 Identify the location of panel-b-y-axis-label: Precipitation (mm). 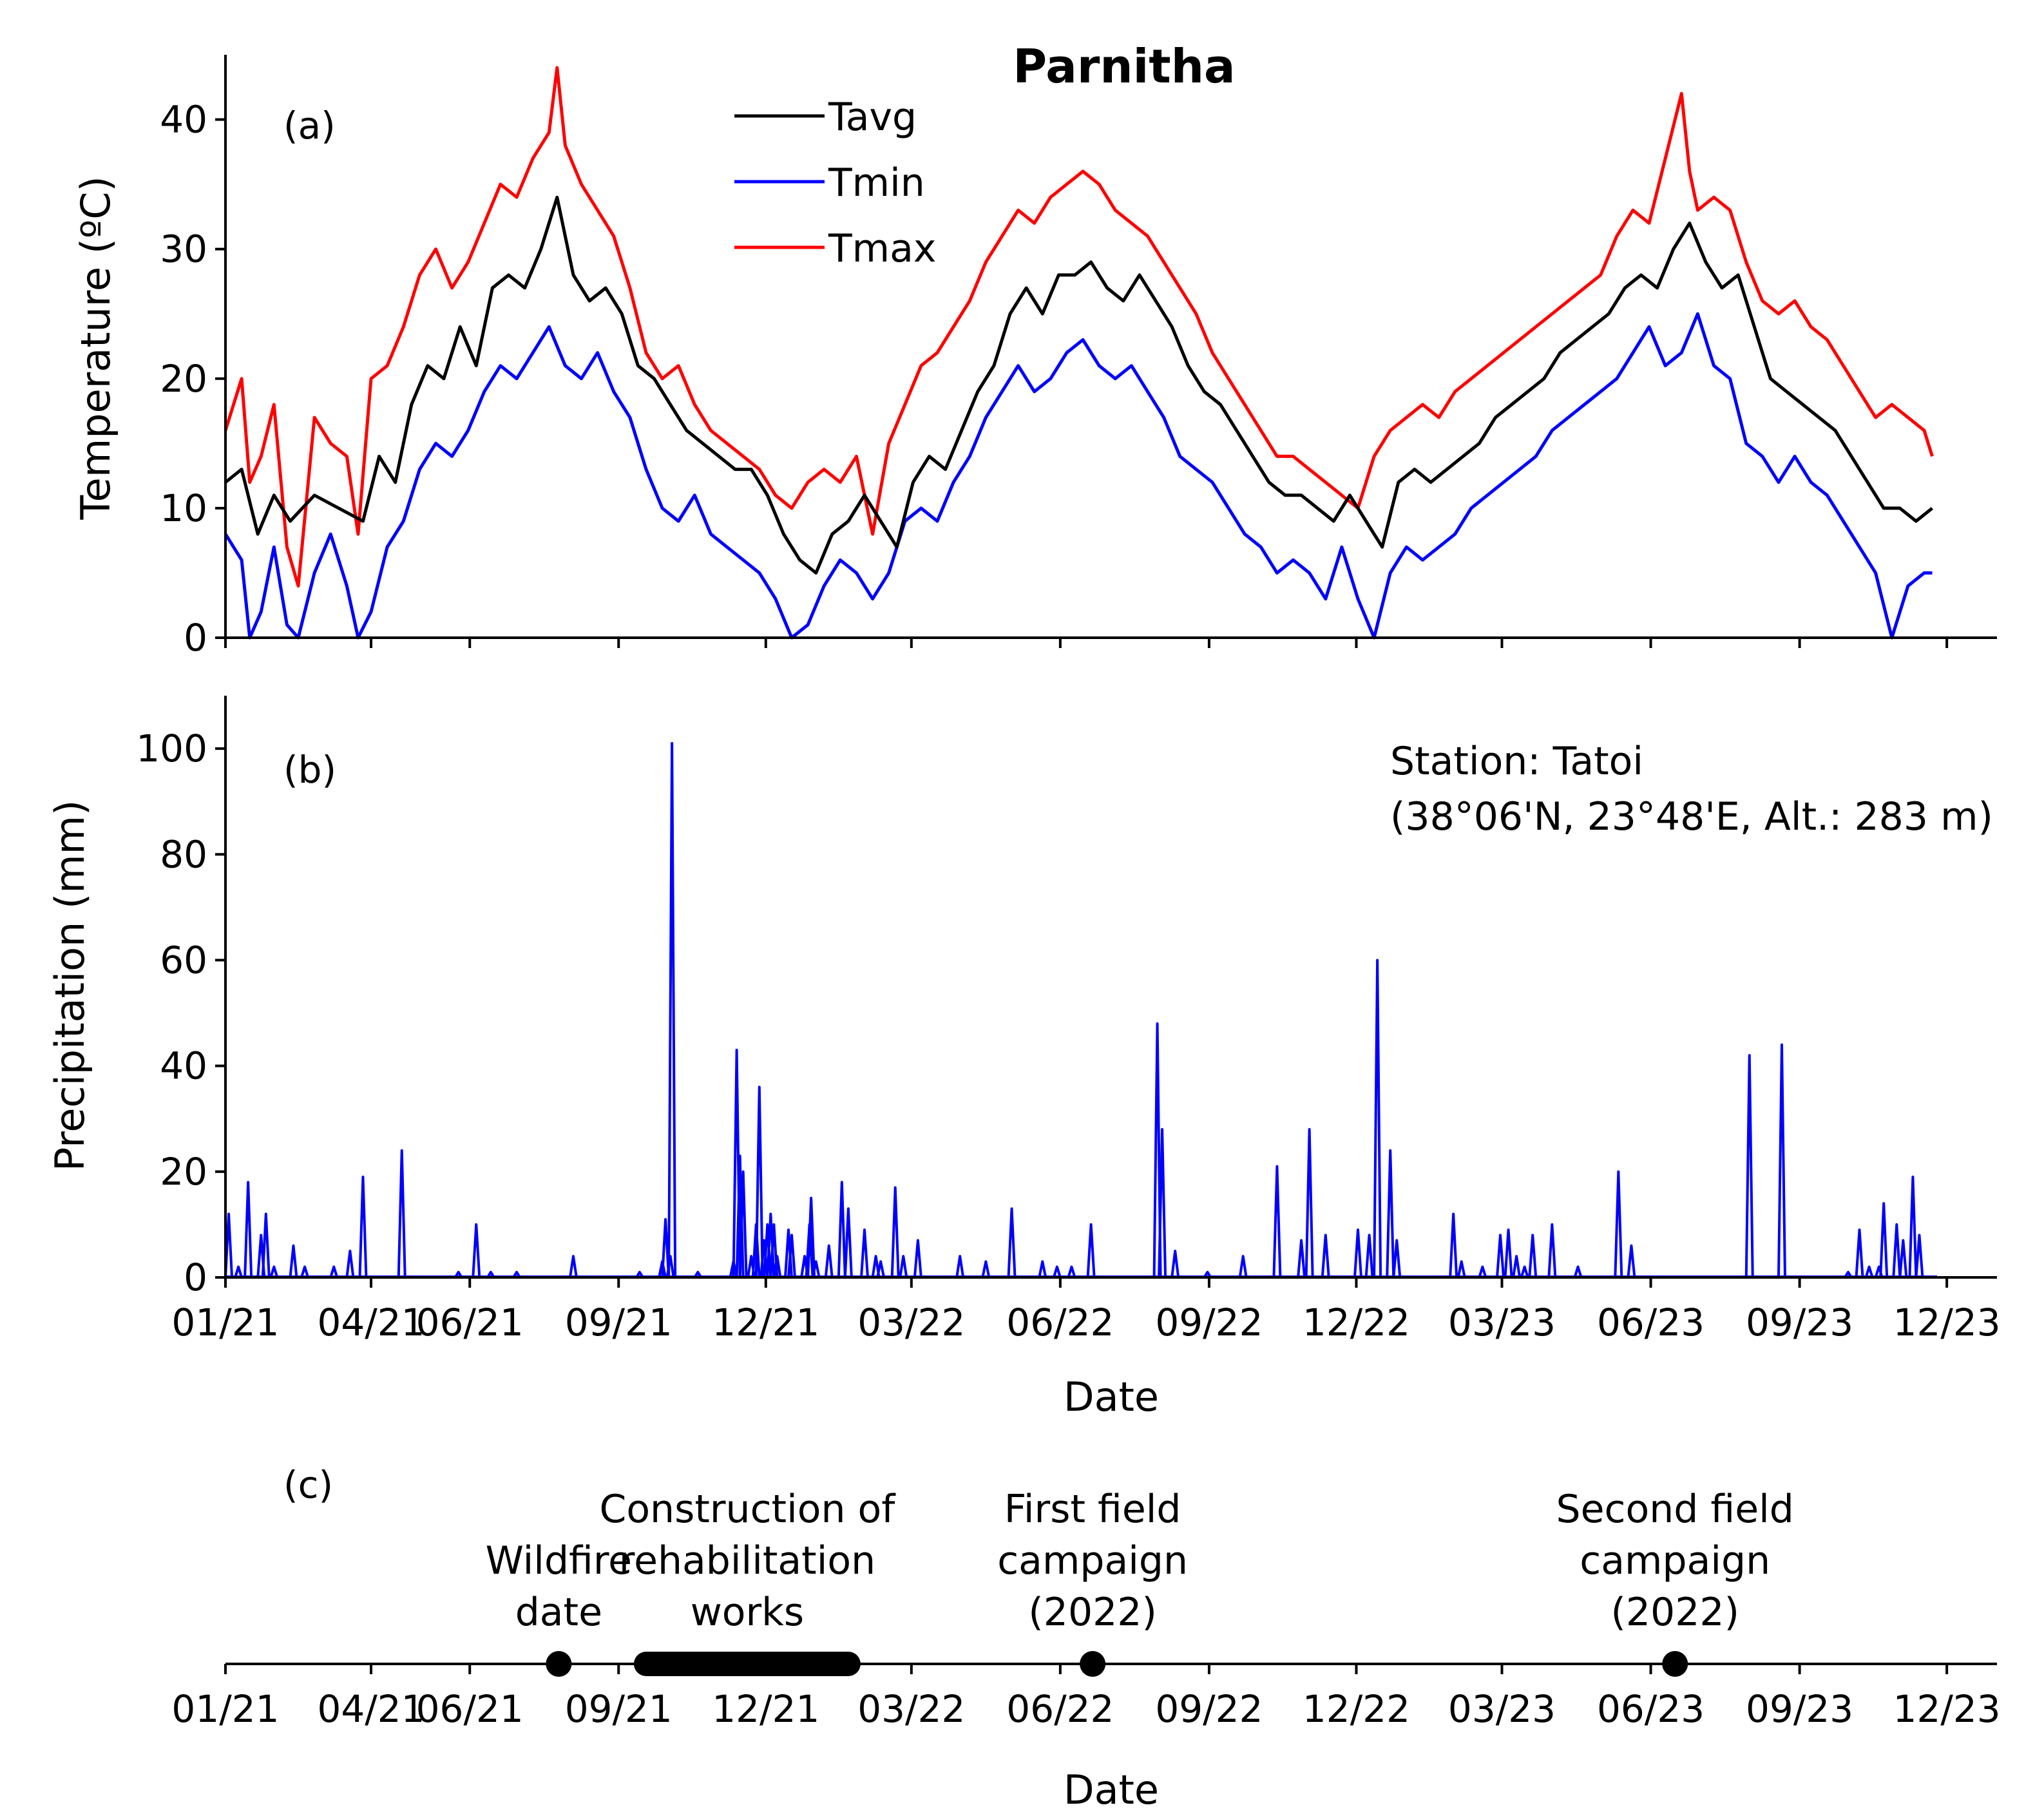
(69, 985).